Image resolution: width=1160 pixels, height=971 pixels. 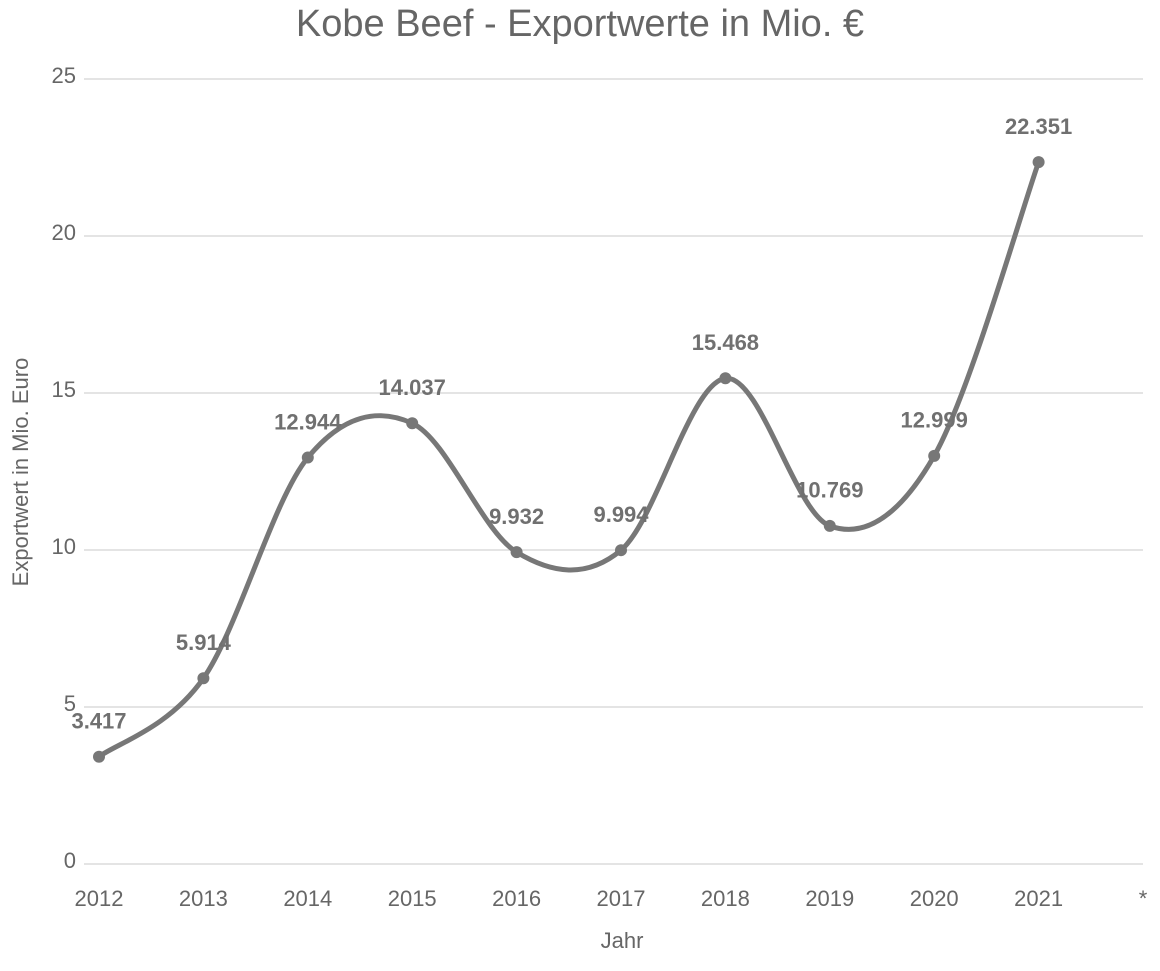 What do you see at coordinates (725, 342) in the screenshot?
I see `data-label: 15.468` at bounding box center [725, 342].